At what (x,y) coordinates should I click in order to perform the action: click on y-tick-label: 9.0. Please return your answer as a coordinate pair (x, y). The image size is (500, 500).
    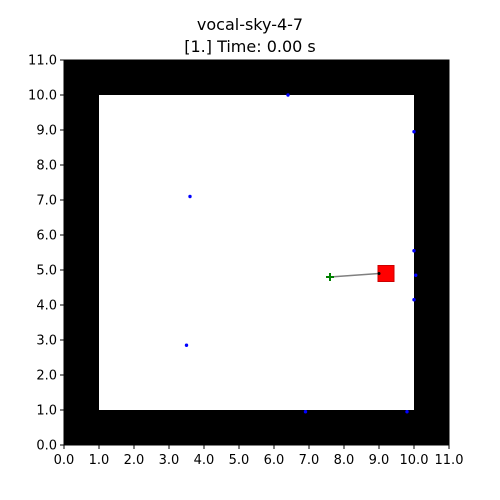
    Looking at the image, I should click on (46, 131).